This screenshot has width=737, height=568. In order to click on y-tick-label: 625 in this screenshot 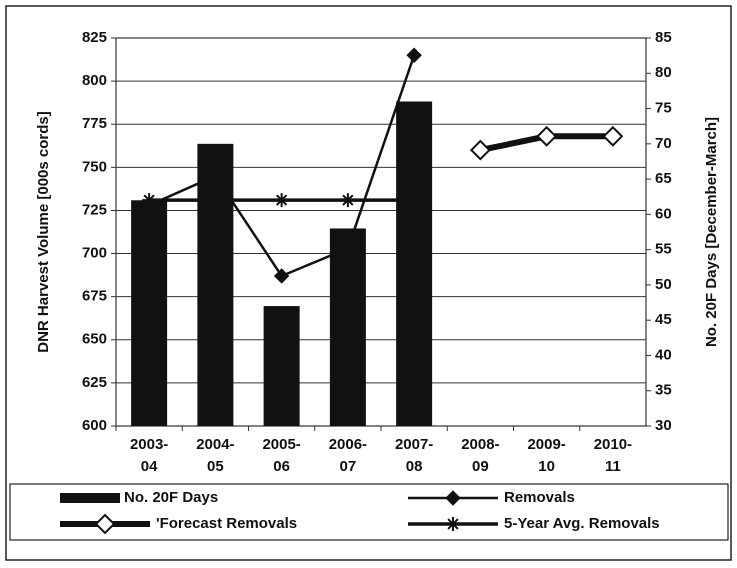, I will do `click(94, 382)`.